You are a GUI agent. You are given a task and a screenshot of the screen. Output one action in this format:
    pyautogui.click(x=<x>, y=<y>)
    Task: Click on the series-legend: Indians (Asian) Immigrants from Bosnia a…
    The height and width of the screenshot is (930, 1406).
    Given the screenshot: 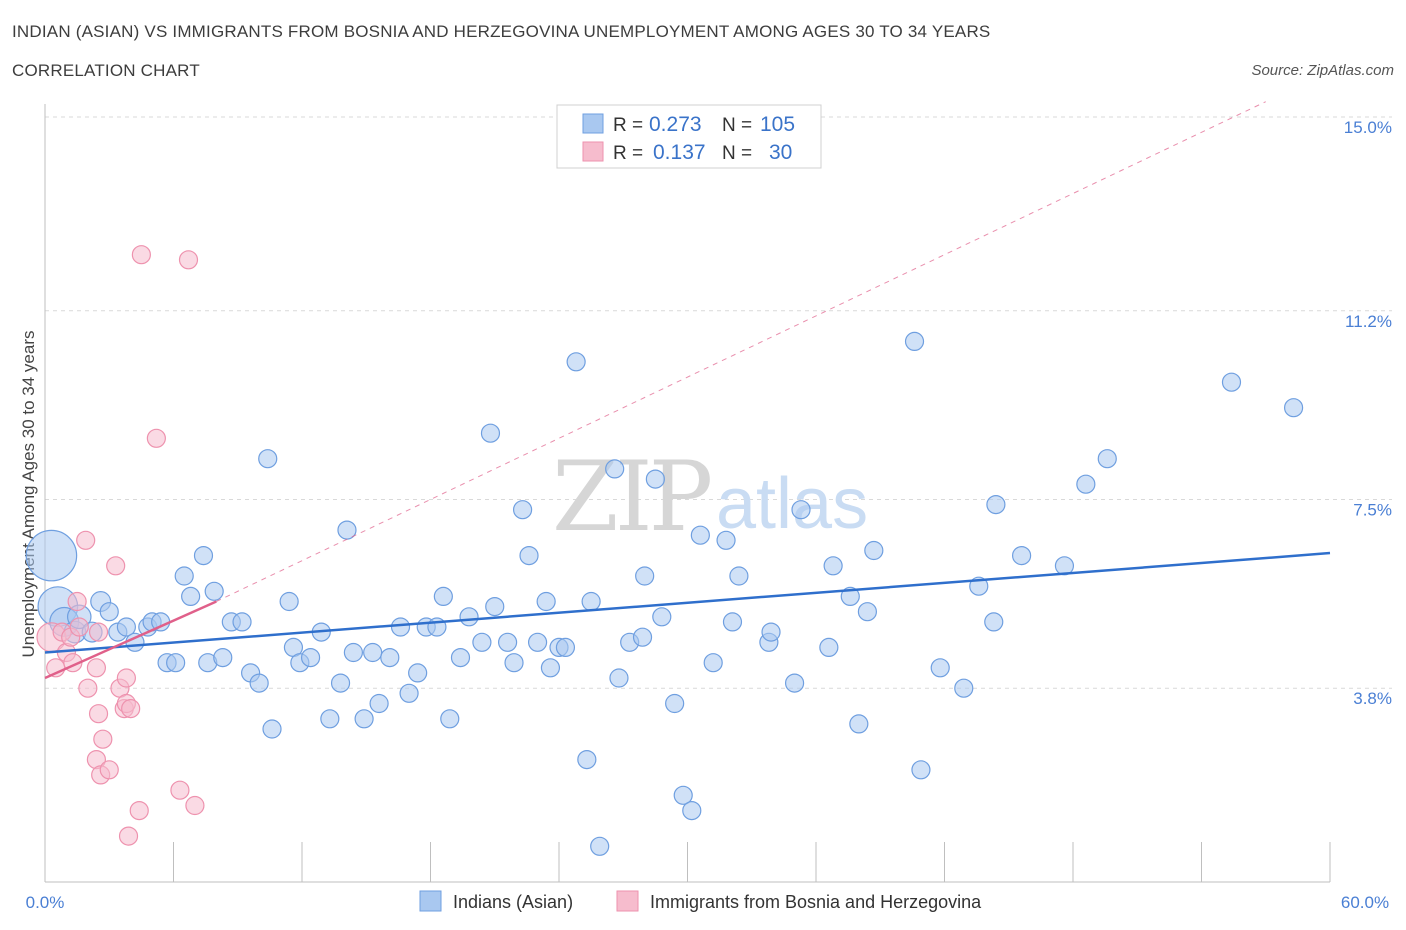 What is the action you would take?
    pyautogui.click(x=700, y=901)
    